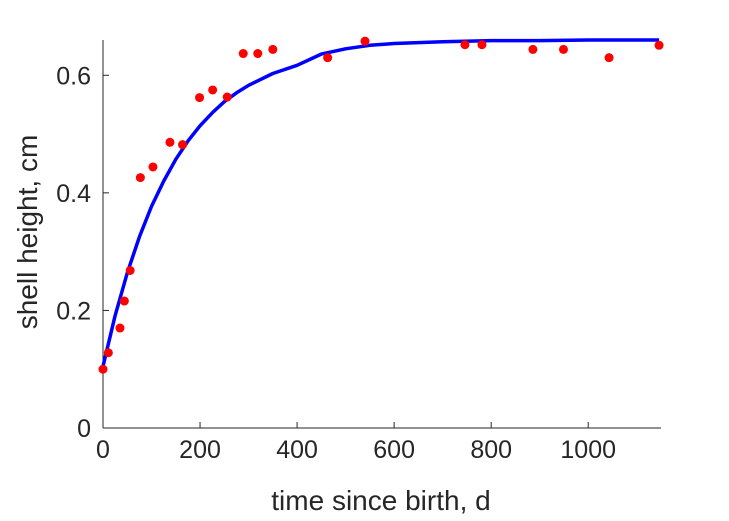 This screenshot has height=521, width=729. Describe the element at coordinates (73, 76) in the screenshot. I see `y-tick-label: 0.6` at that location.